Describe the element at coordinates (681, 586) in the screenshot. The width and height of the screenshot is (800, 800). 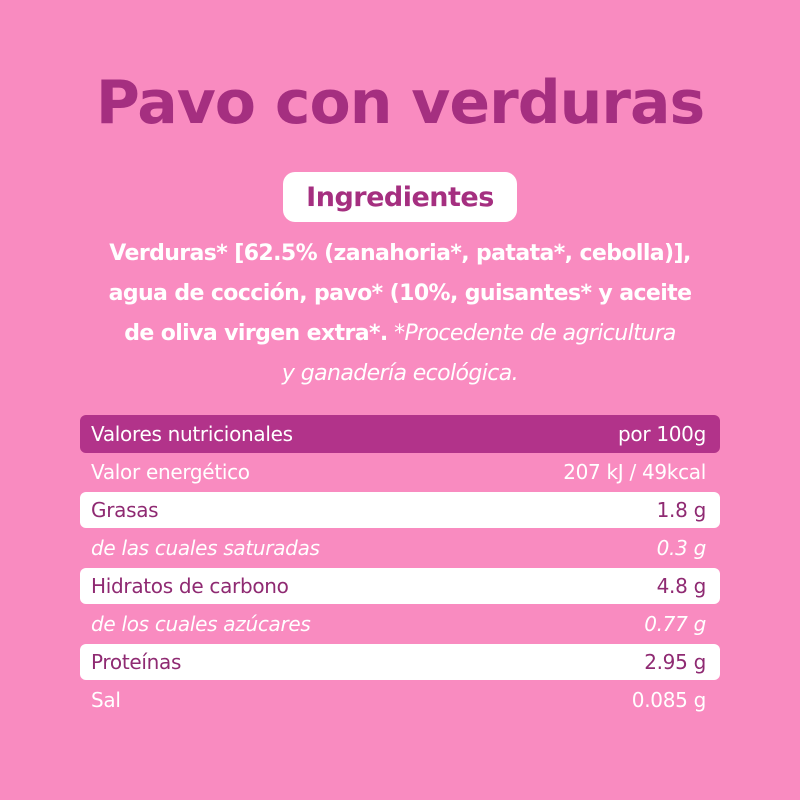
I see `row-value: 4.8 g` at that location.